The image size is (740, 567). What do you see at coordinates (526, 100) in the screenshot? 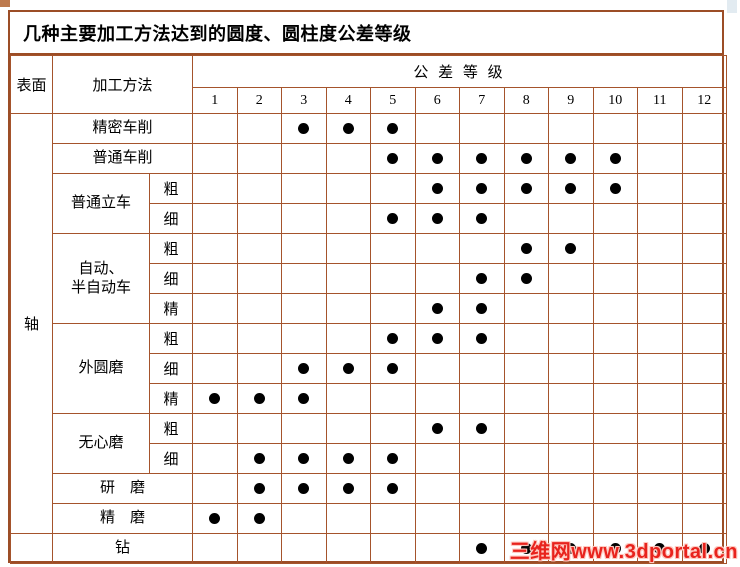
I see `grade-col-header: 8` at bounding box center [526, 100].